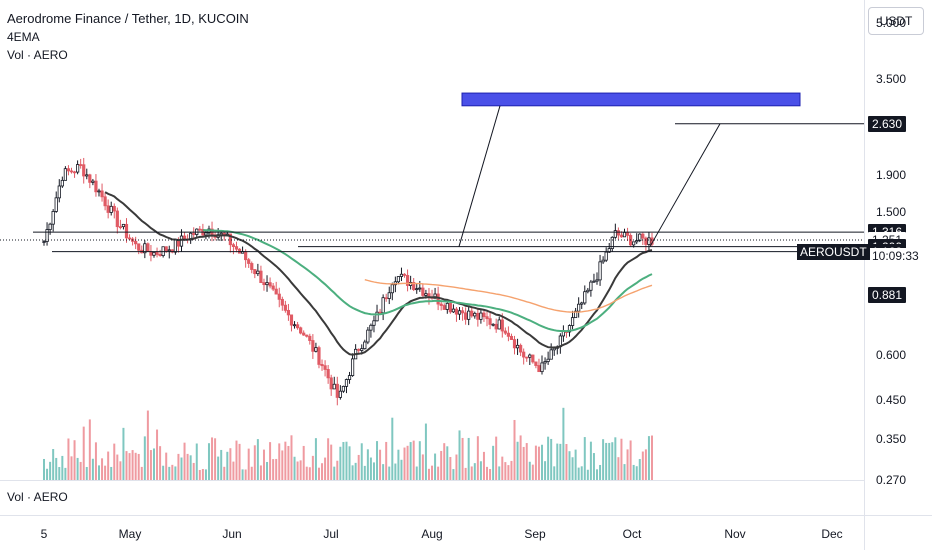  What do you see at coordinates (128, 18) in the screenshot?
I see `legend-title: Aerodrome Finance / Tether, 1D, KUCOIN` at bounding box center [128, 18].